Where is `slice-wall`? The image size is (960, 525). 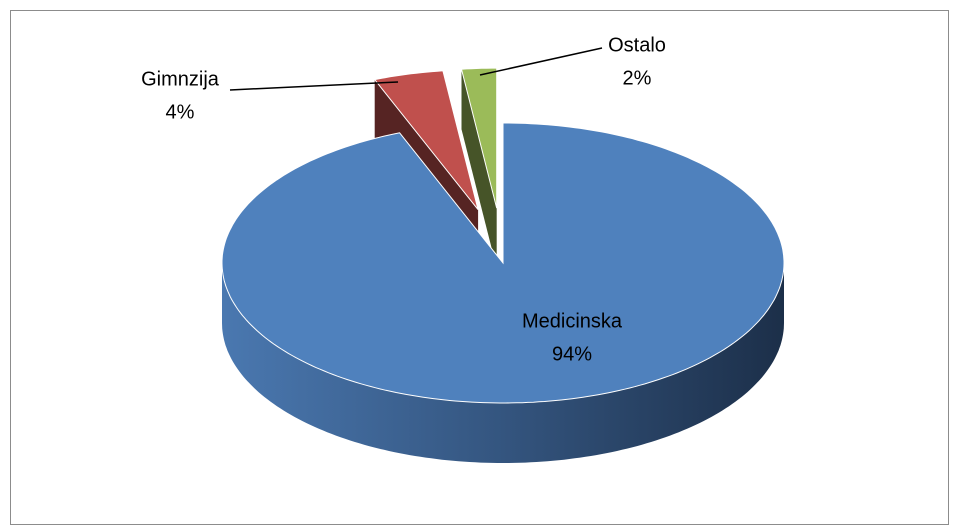 slice-wall is located at coordinates (479, 169).